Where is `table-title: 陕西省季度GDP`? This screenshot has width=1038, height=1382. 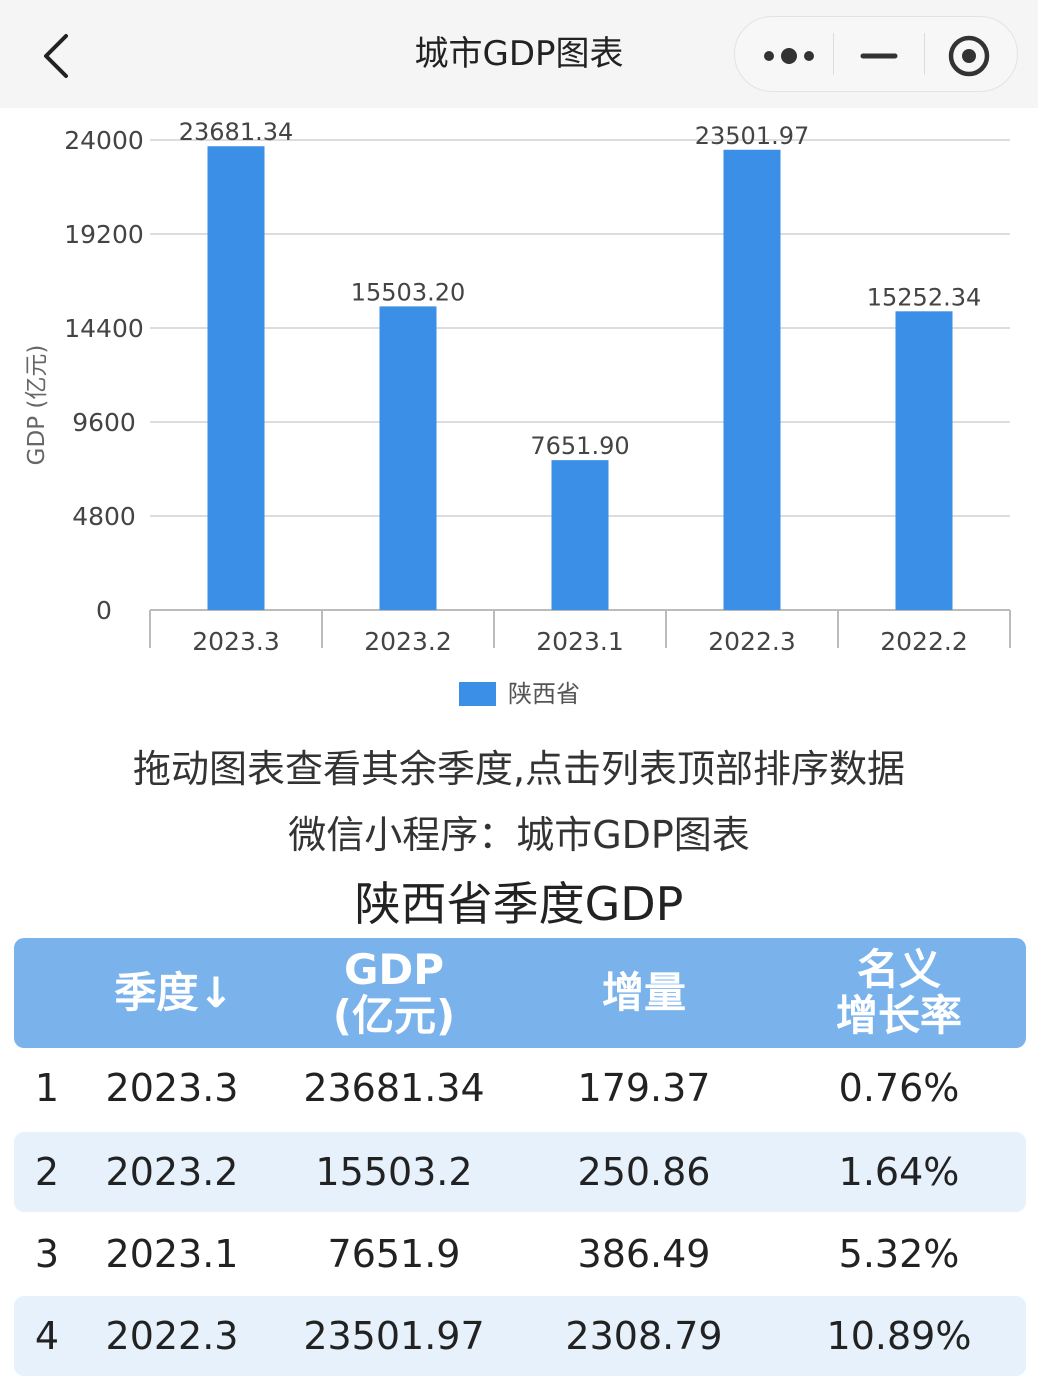 table-title: 陕西省季度GDP is located at coordinates (519, 904).